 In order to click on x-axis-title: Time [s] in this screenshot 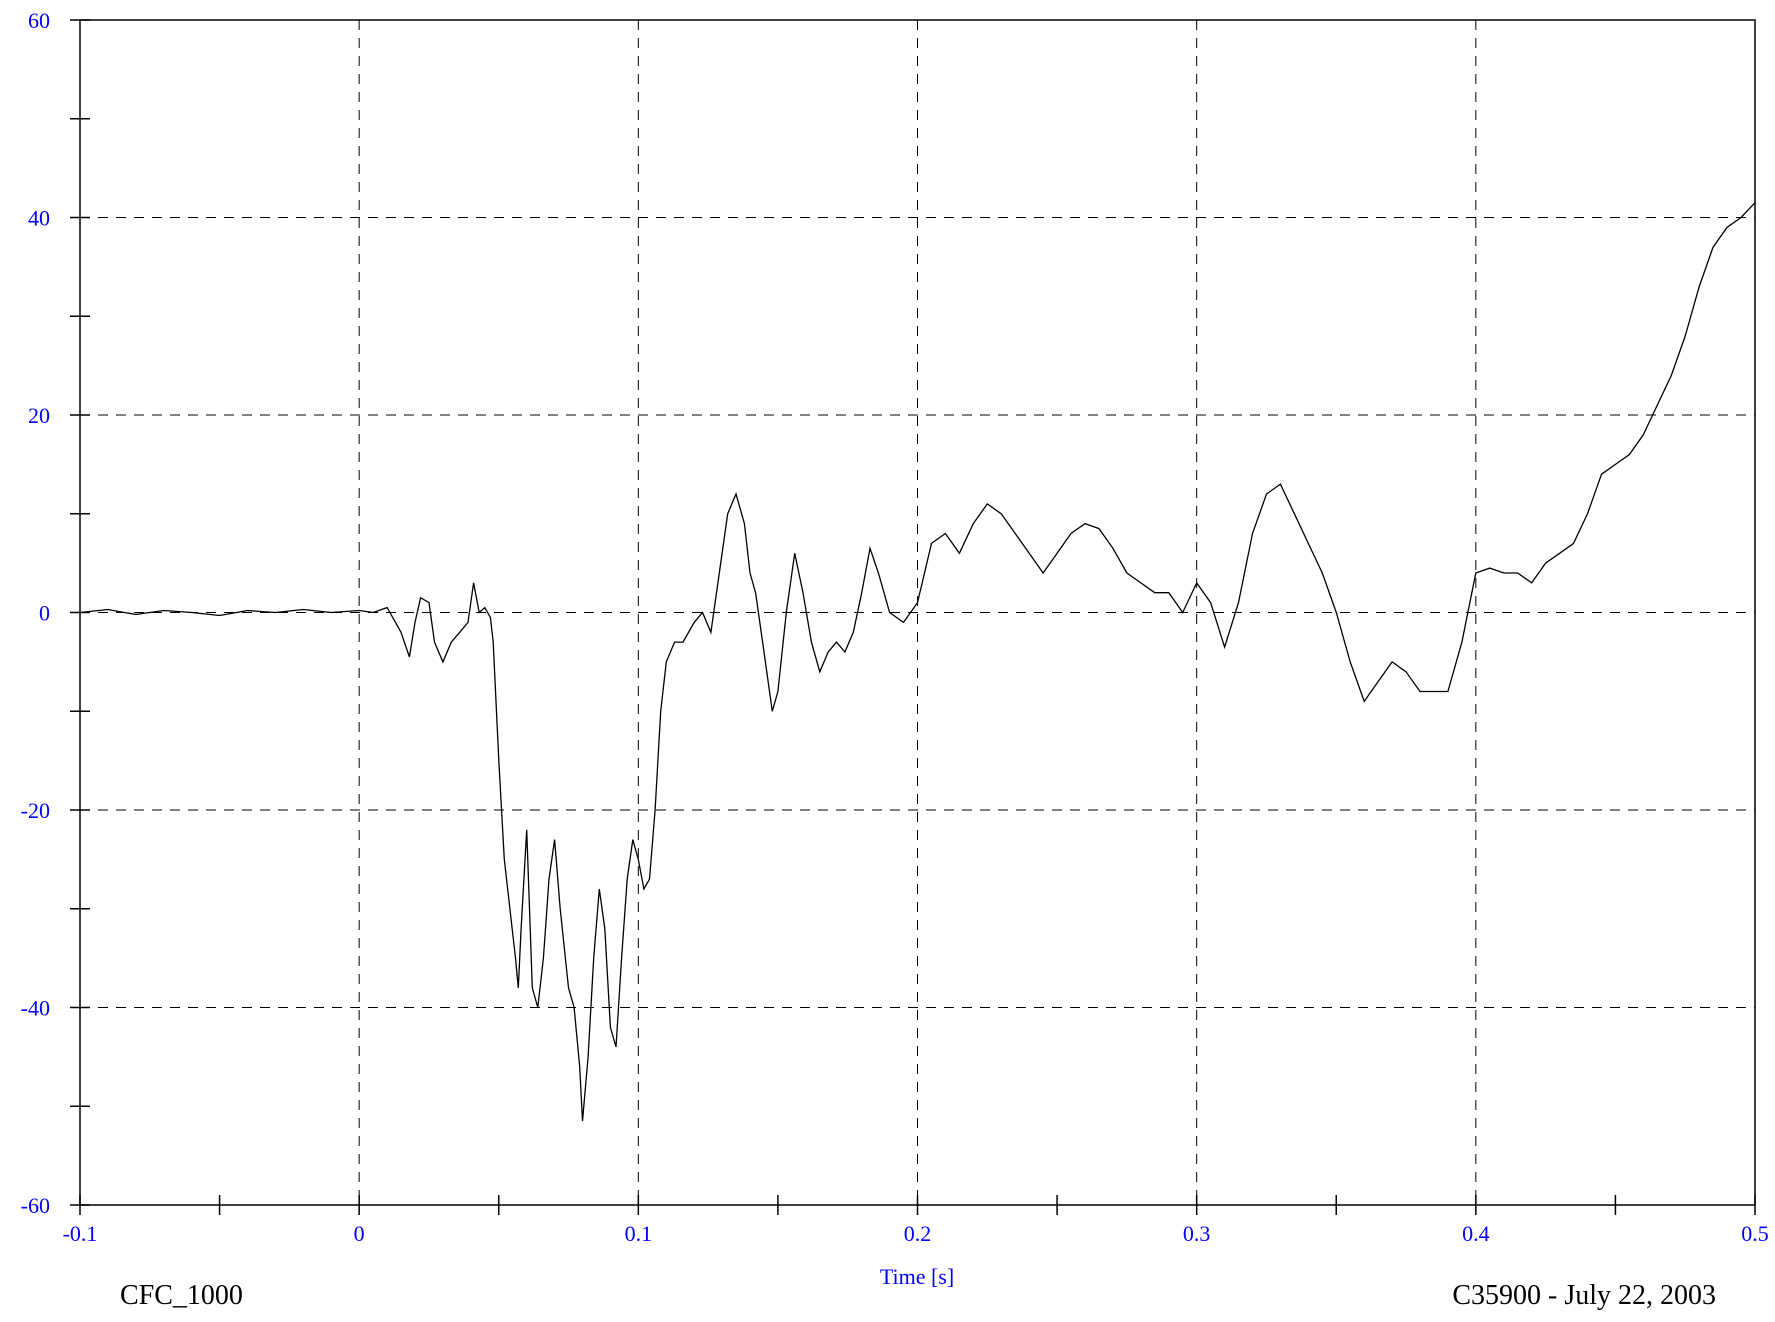, I will do `click(917, 1276)`.